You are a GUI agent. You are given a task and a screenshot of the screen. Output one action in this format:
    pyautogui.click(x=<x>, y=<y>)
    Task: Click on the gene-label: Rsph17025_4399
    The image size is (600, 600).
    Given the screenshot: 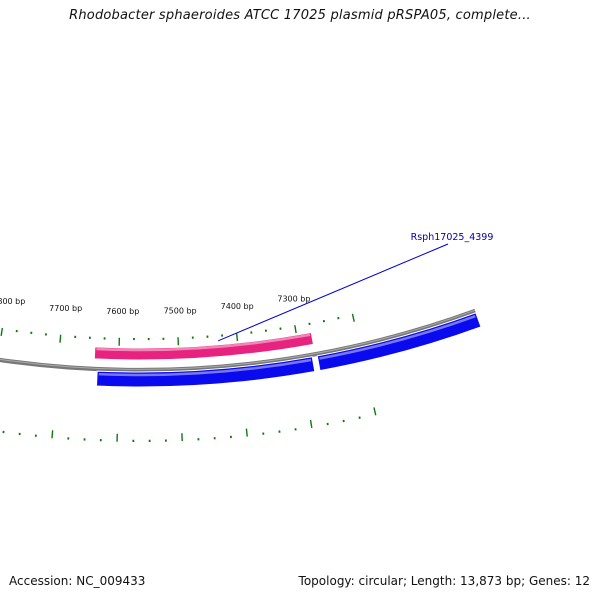 What is the action you would take?
    pyautogui.click(x=452, y=237)
    